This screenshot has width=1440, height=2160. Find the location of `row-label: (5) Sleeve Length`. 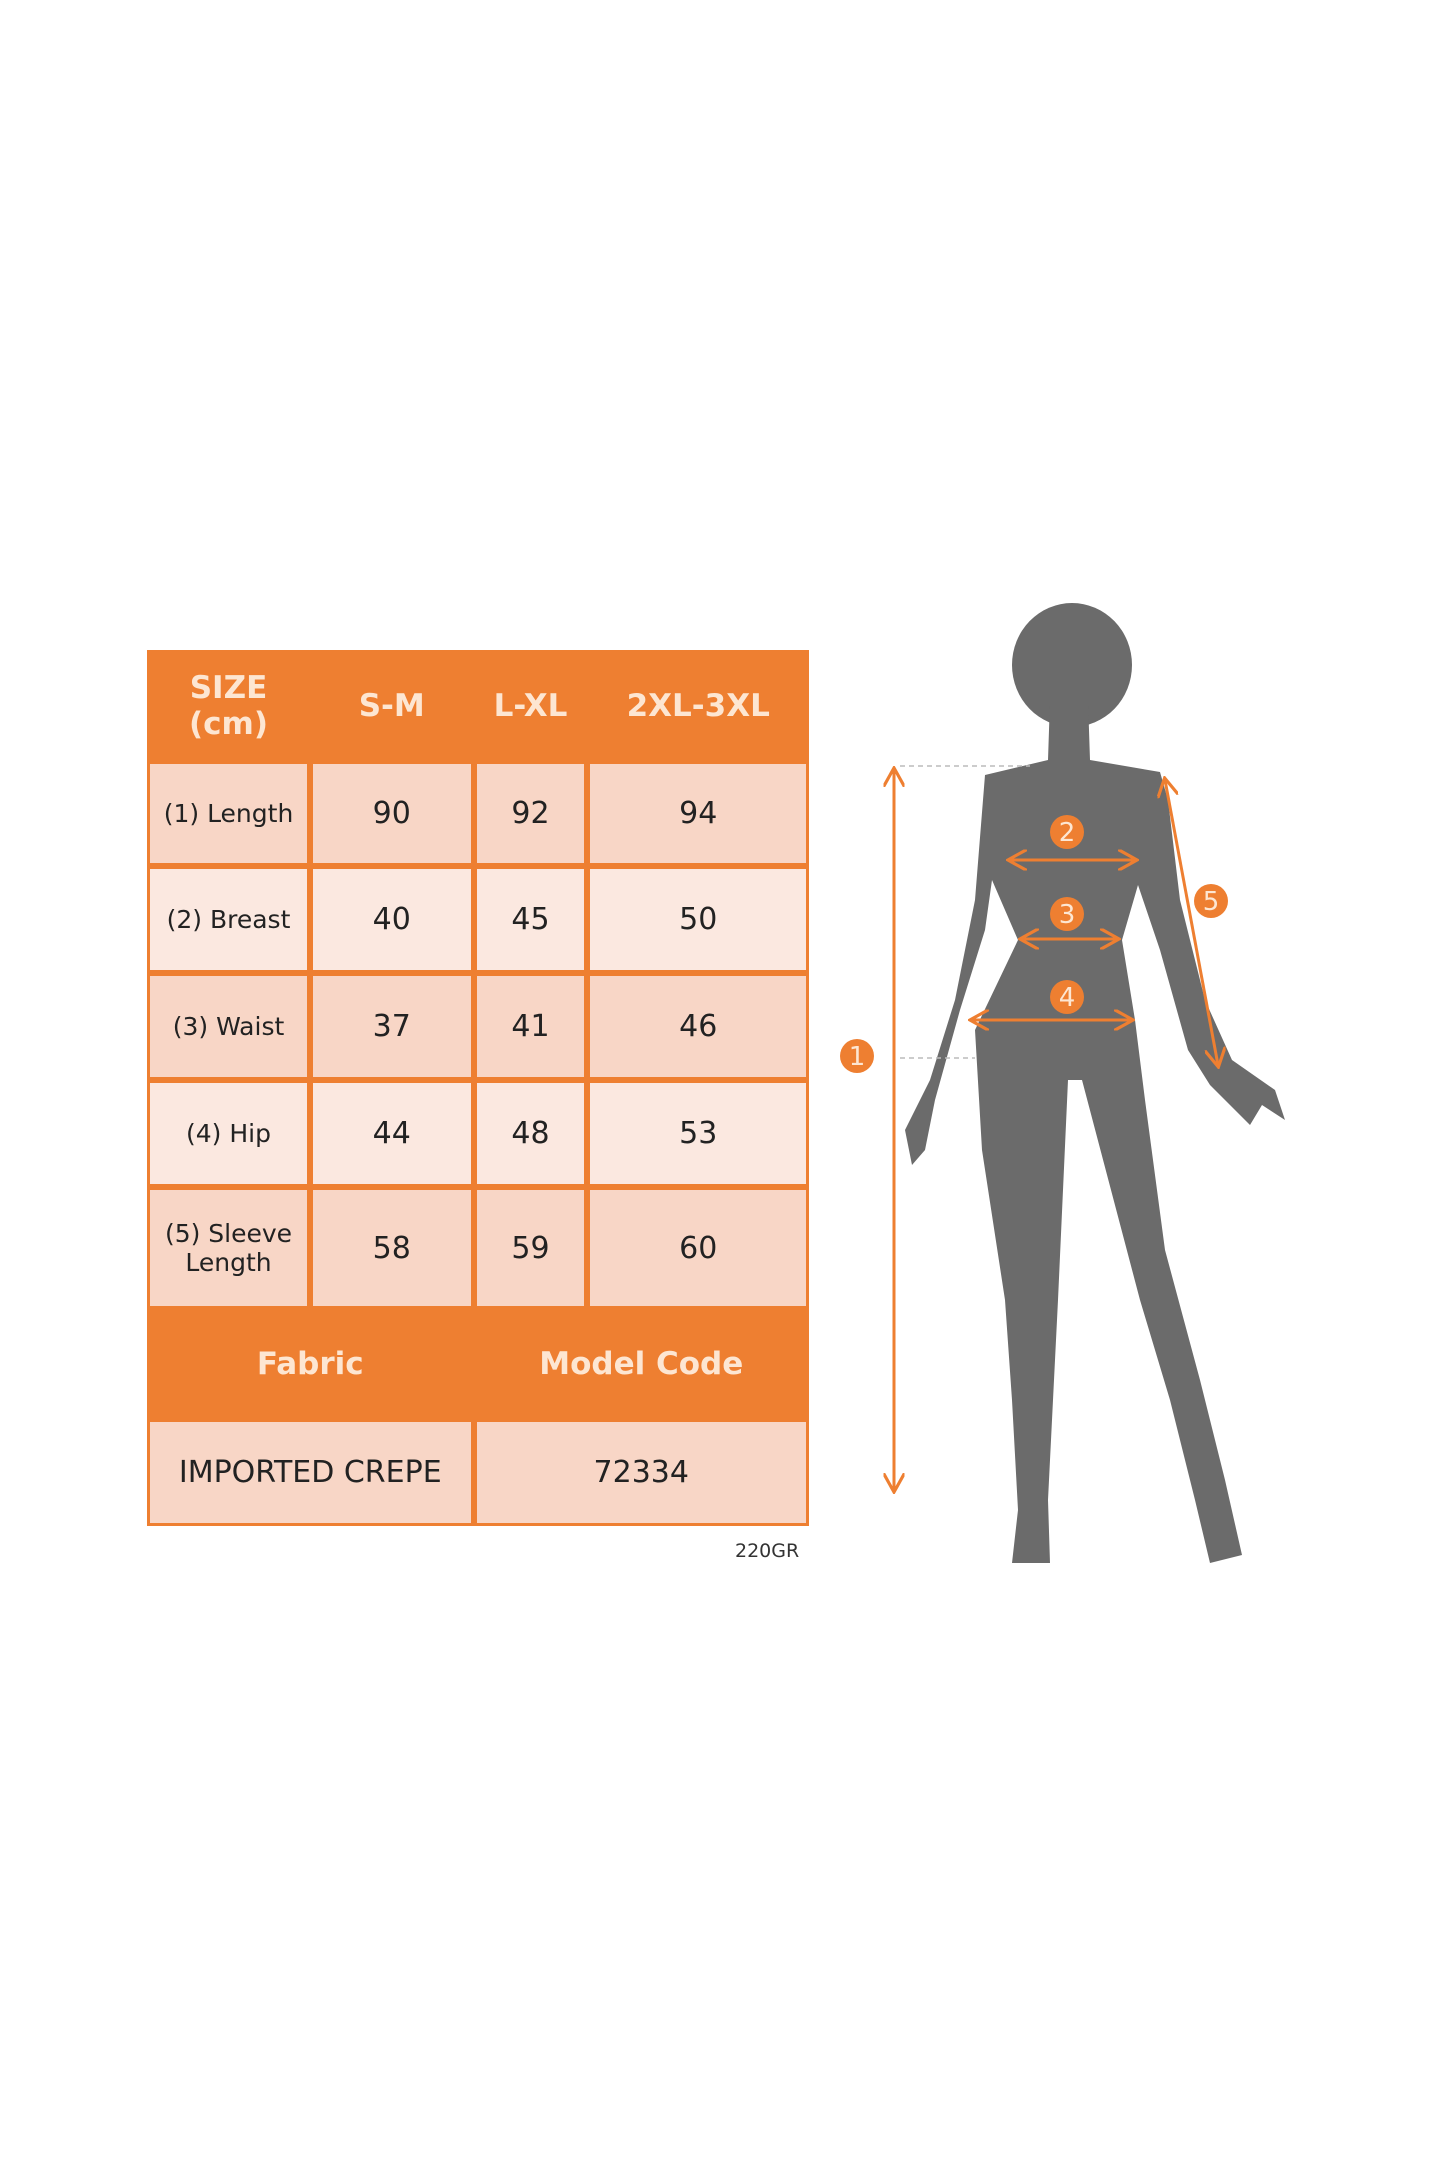

row-label: (5) Sleeve Length is located at coordinates (228, 1248).